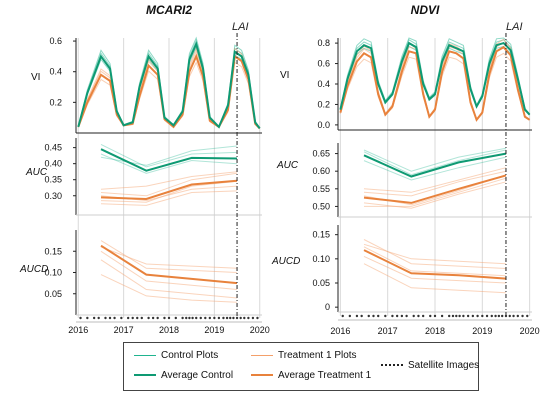 The image size is (550, 407). Describe the element at coordinates (325, 375) in the screenshot. I see `legend-average-treatment-label: Average Treatment 1` at that location.